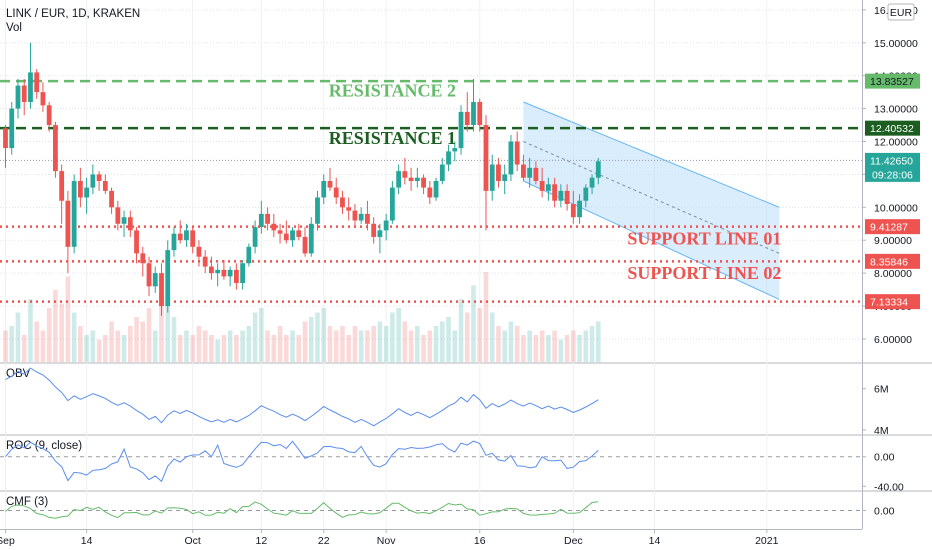  I want to click on support-line-02-price-tag, so click(892, 261).